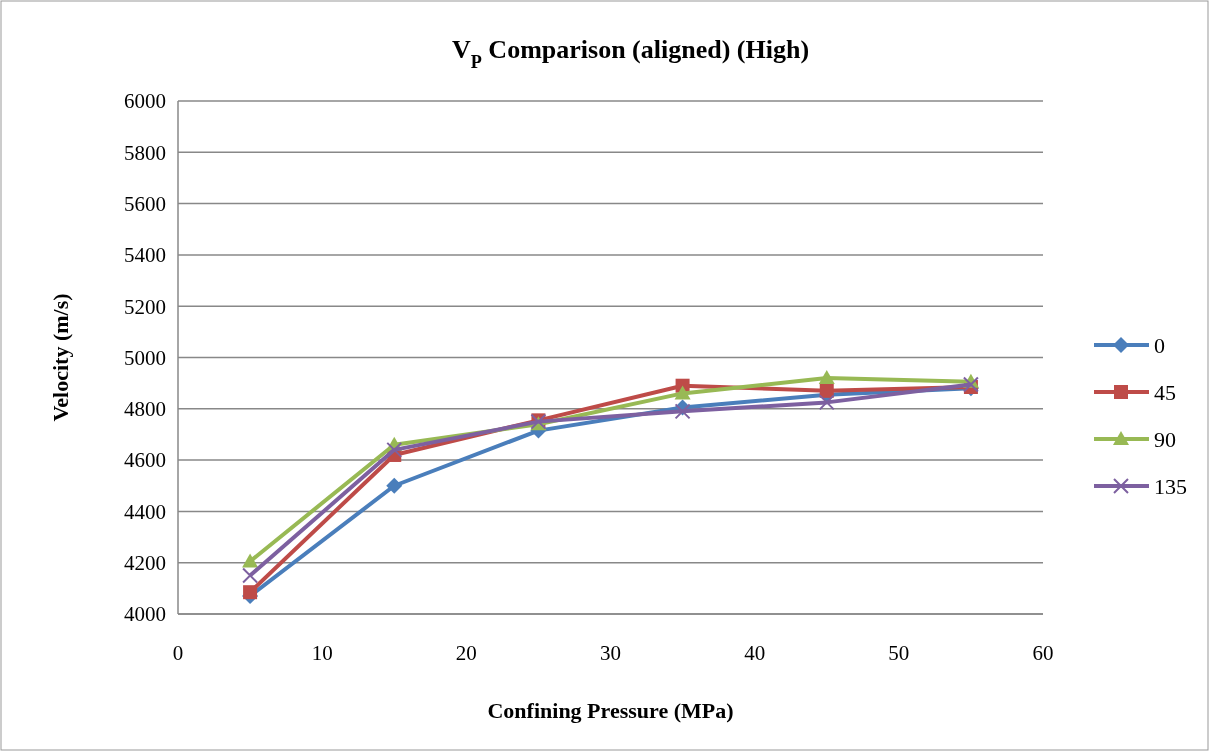  I want to click on legend-label: 45, so click(1165, 392).